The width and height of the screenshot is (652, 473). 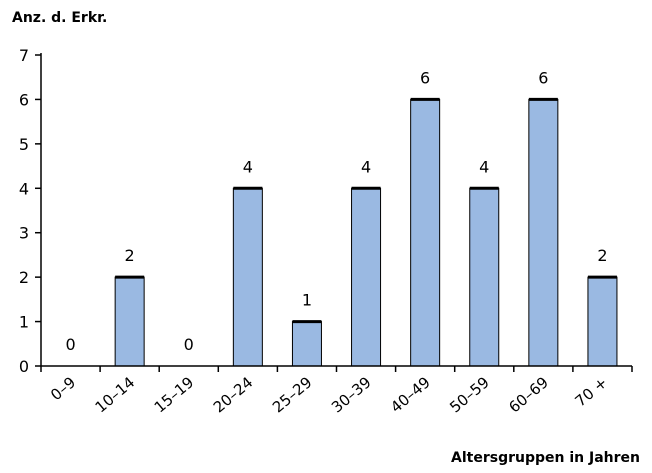 I want to click on x-tick-label: 0–9, so click(x=63, y=388).